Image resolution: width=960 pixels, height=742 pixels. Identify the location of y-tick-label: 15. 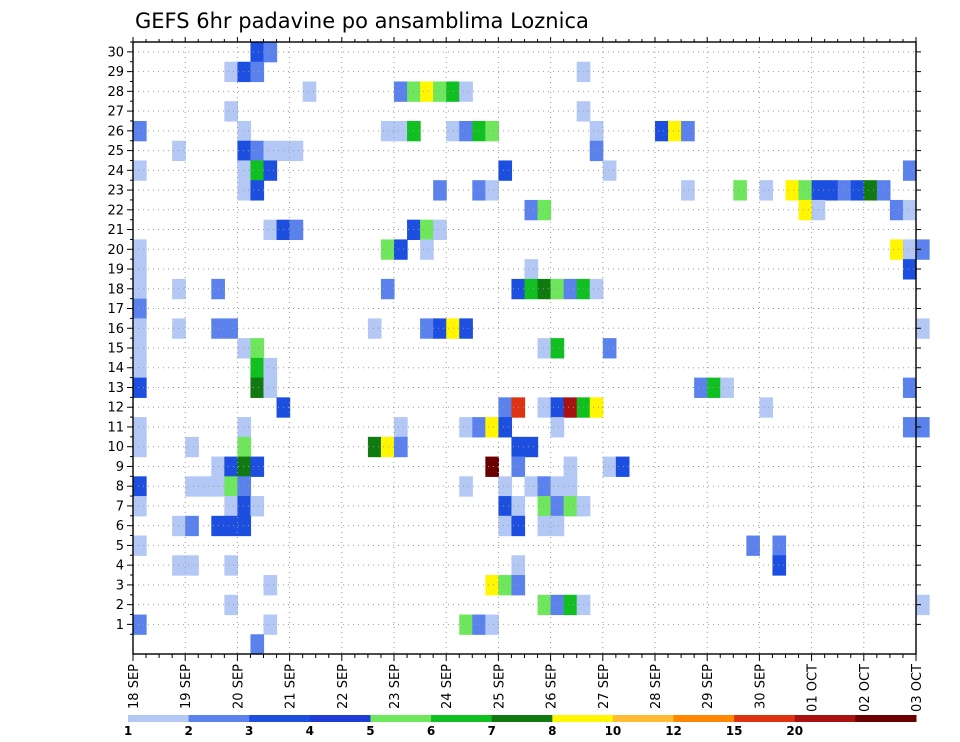
(115, 349).